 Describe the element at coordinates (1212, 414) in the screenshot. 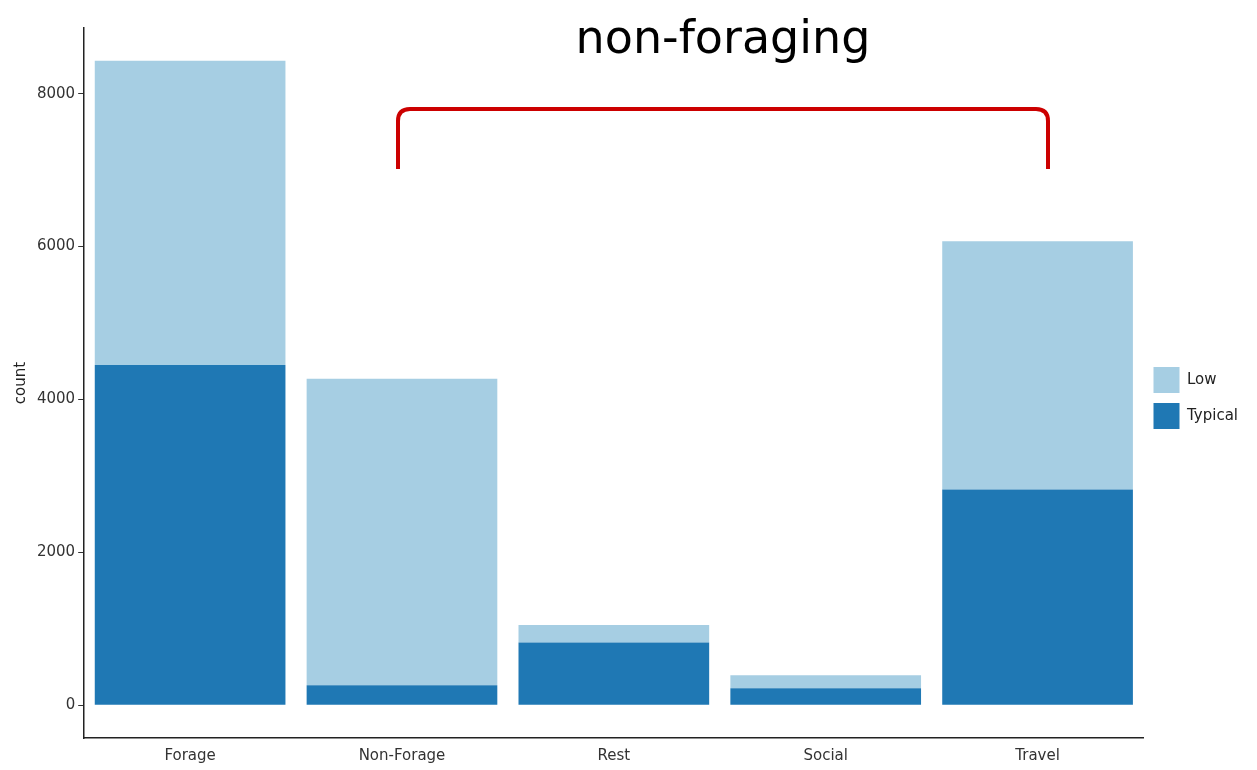

I see `legend-label: Typical` at that location.